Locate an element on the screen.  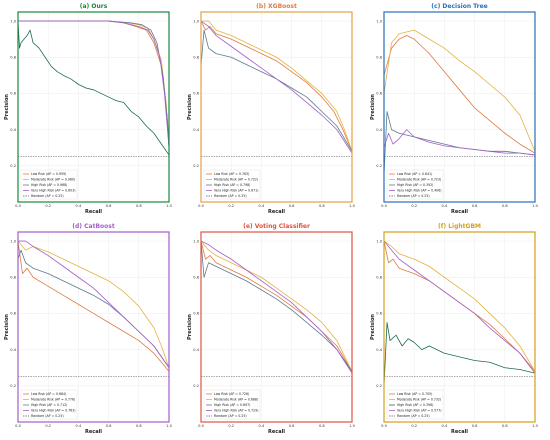
legend-label: High Risk (AP = 0.697) is located at coordinates (232, 405).